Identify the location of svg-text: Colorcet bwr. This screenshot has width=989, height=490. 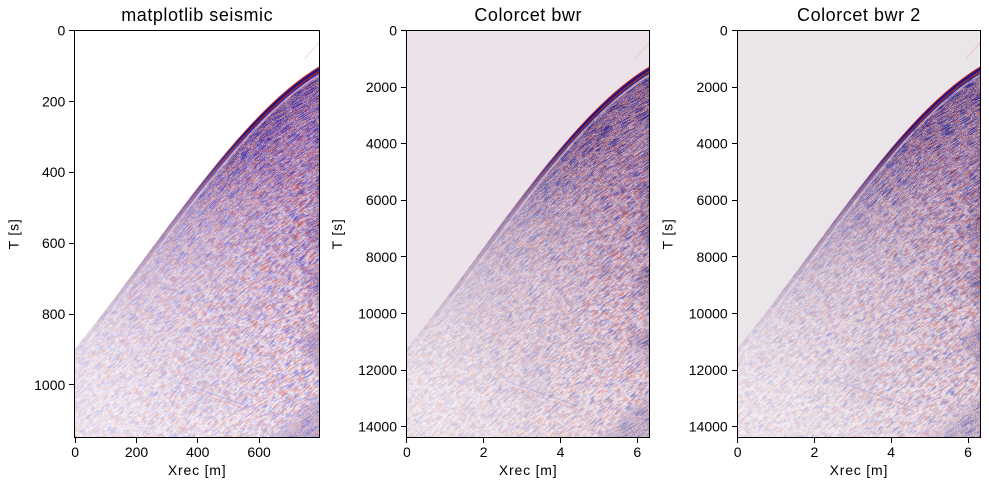
(528, 15).